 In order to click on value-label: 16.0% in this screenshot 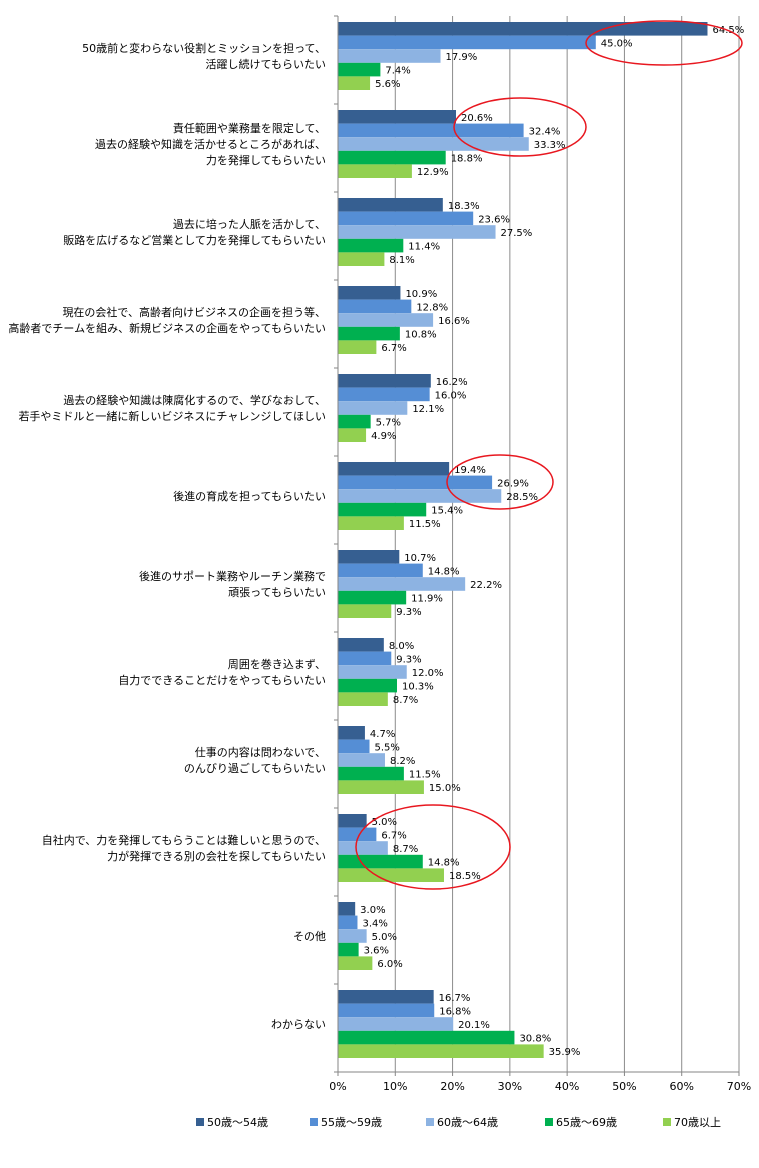, I will do `click(451, 395)`.